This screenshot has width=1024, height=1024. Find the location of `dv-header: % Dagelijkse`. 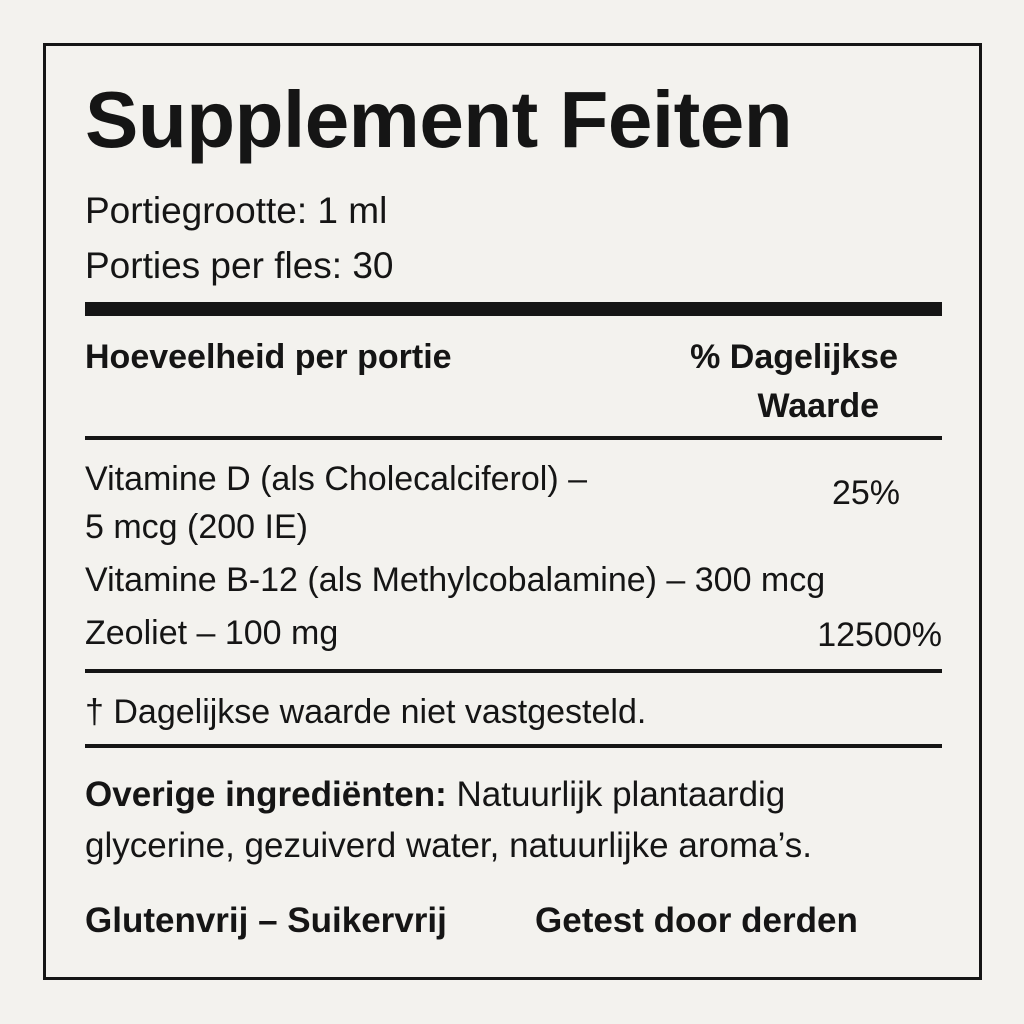

dv-header: % Dagelijkse is located at coordinates (794, 357).